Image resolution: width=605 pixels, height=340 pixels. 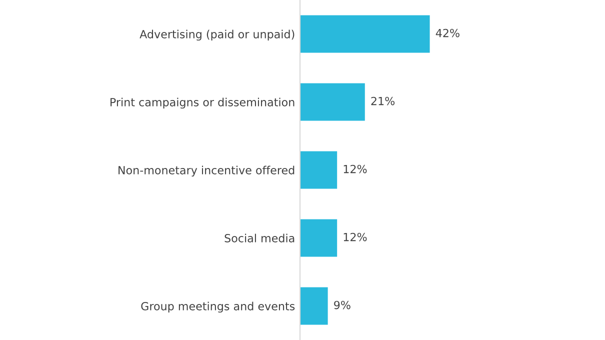 What do you see at coordinates (202, 103) in the screenshot?
I see `y-tick-label: Print campaigns or dissemination` at bounding box center [202, 103].